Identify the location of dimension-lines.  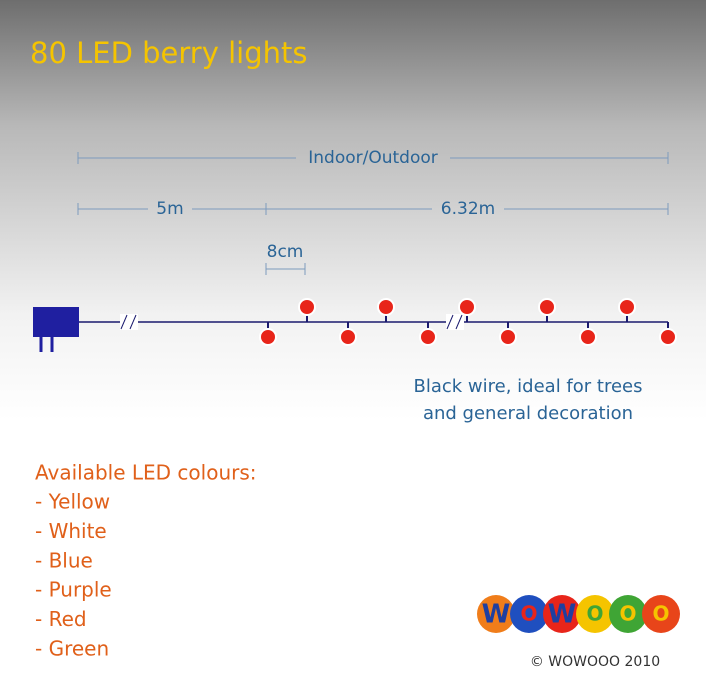
(373, 213).